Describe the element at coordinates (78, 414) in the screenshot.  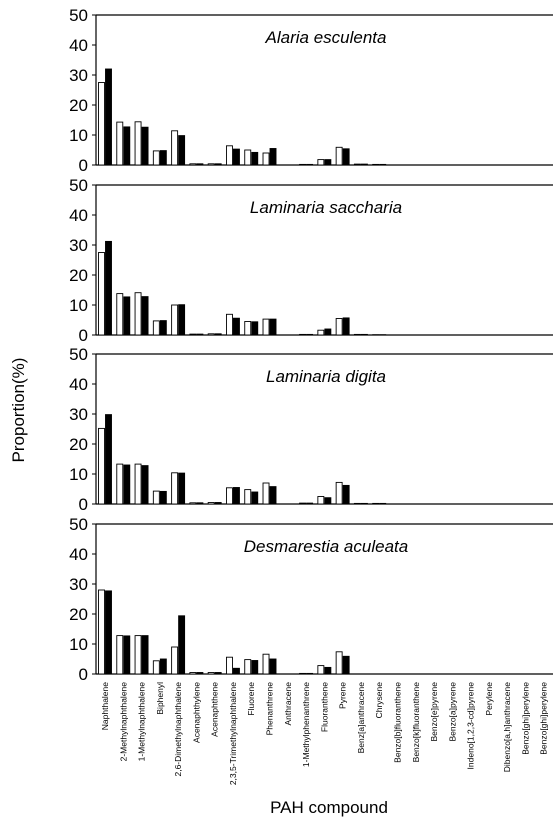
I see `y-tick-label: 30` at that location.